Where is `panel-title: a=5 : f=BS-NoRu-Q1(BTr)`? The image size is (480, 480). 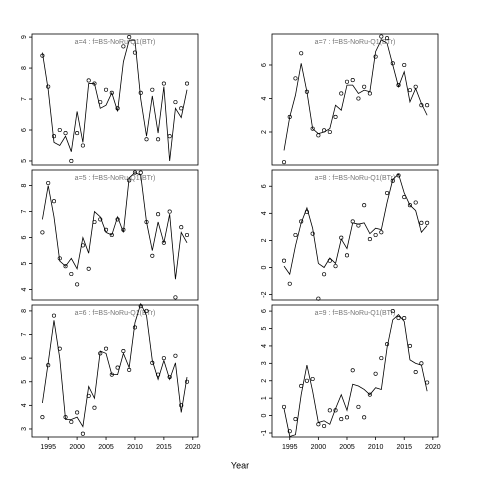
panel-title: a=5 : f=BS-NoRu-Q1(BTr) is located at coordinates (115, 178).